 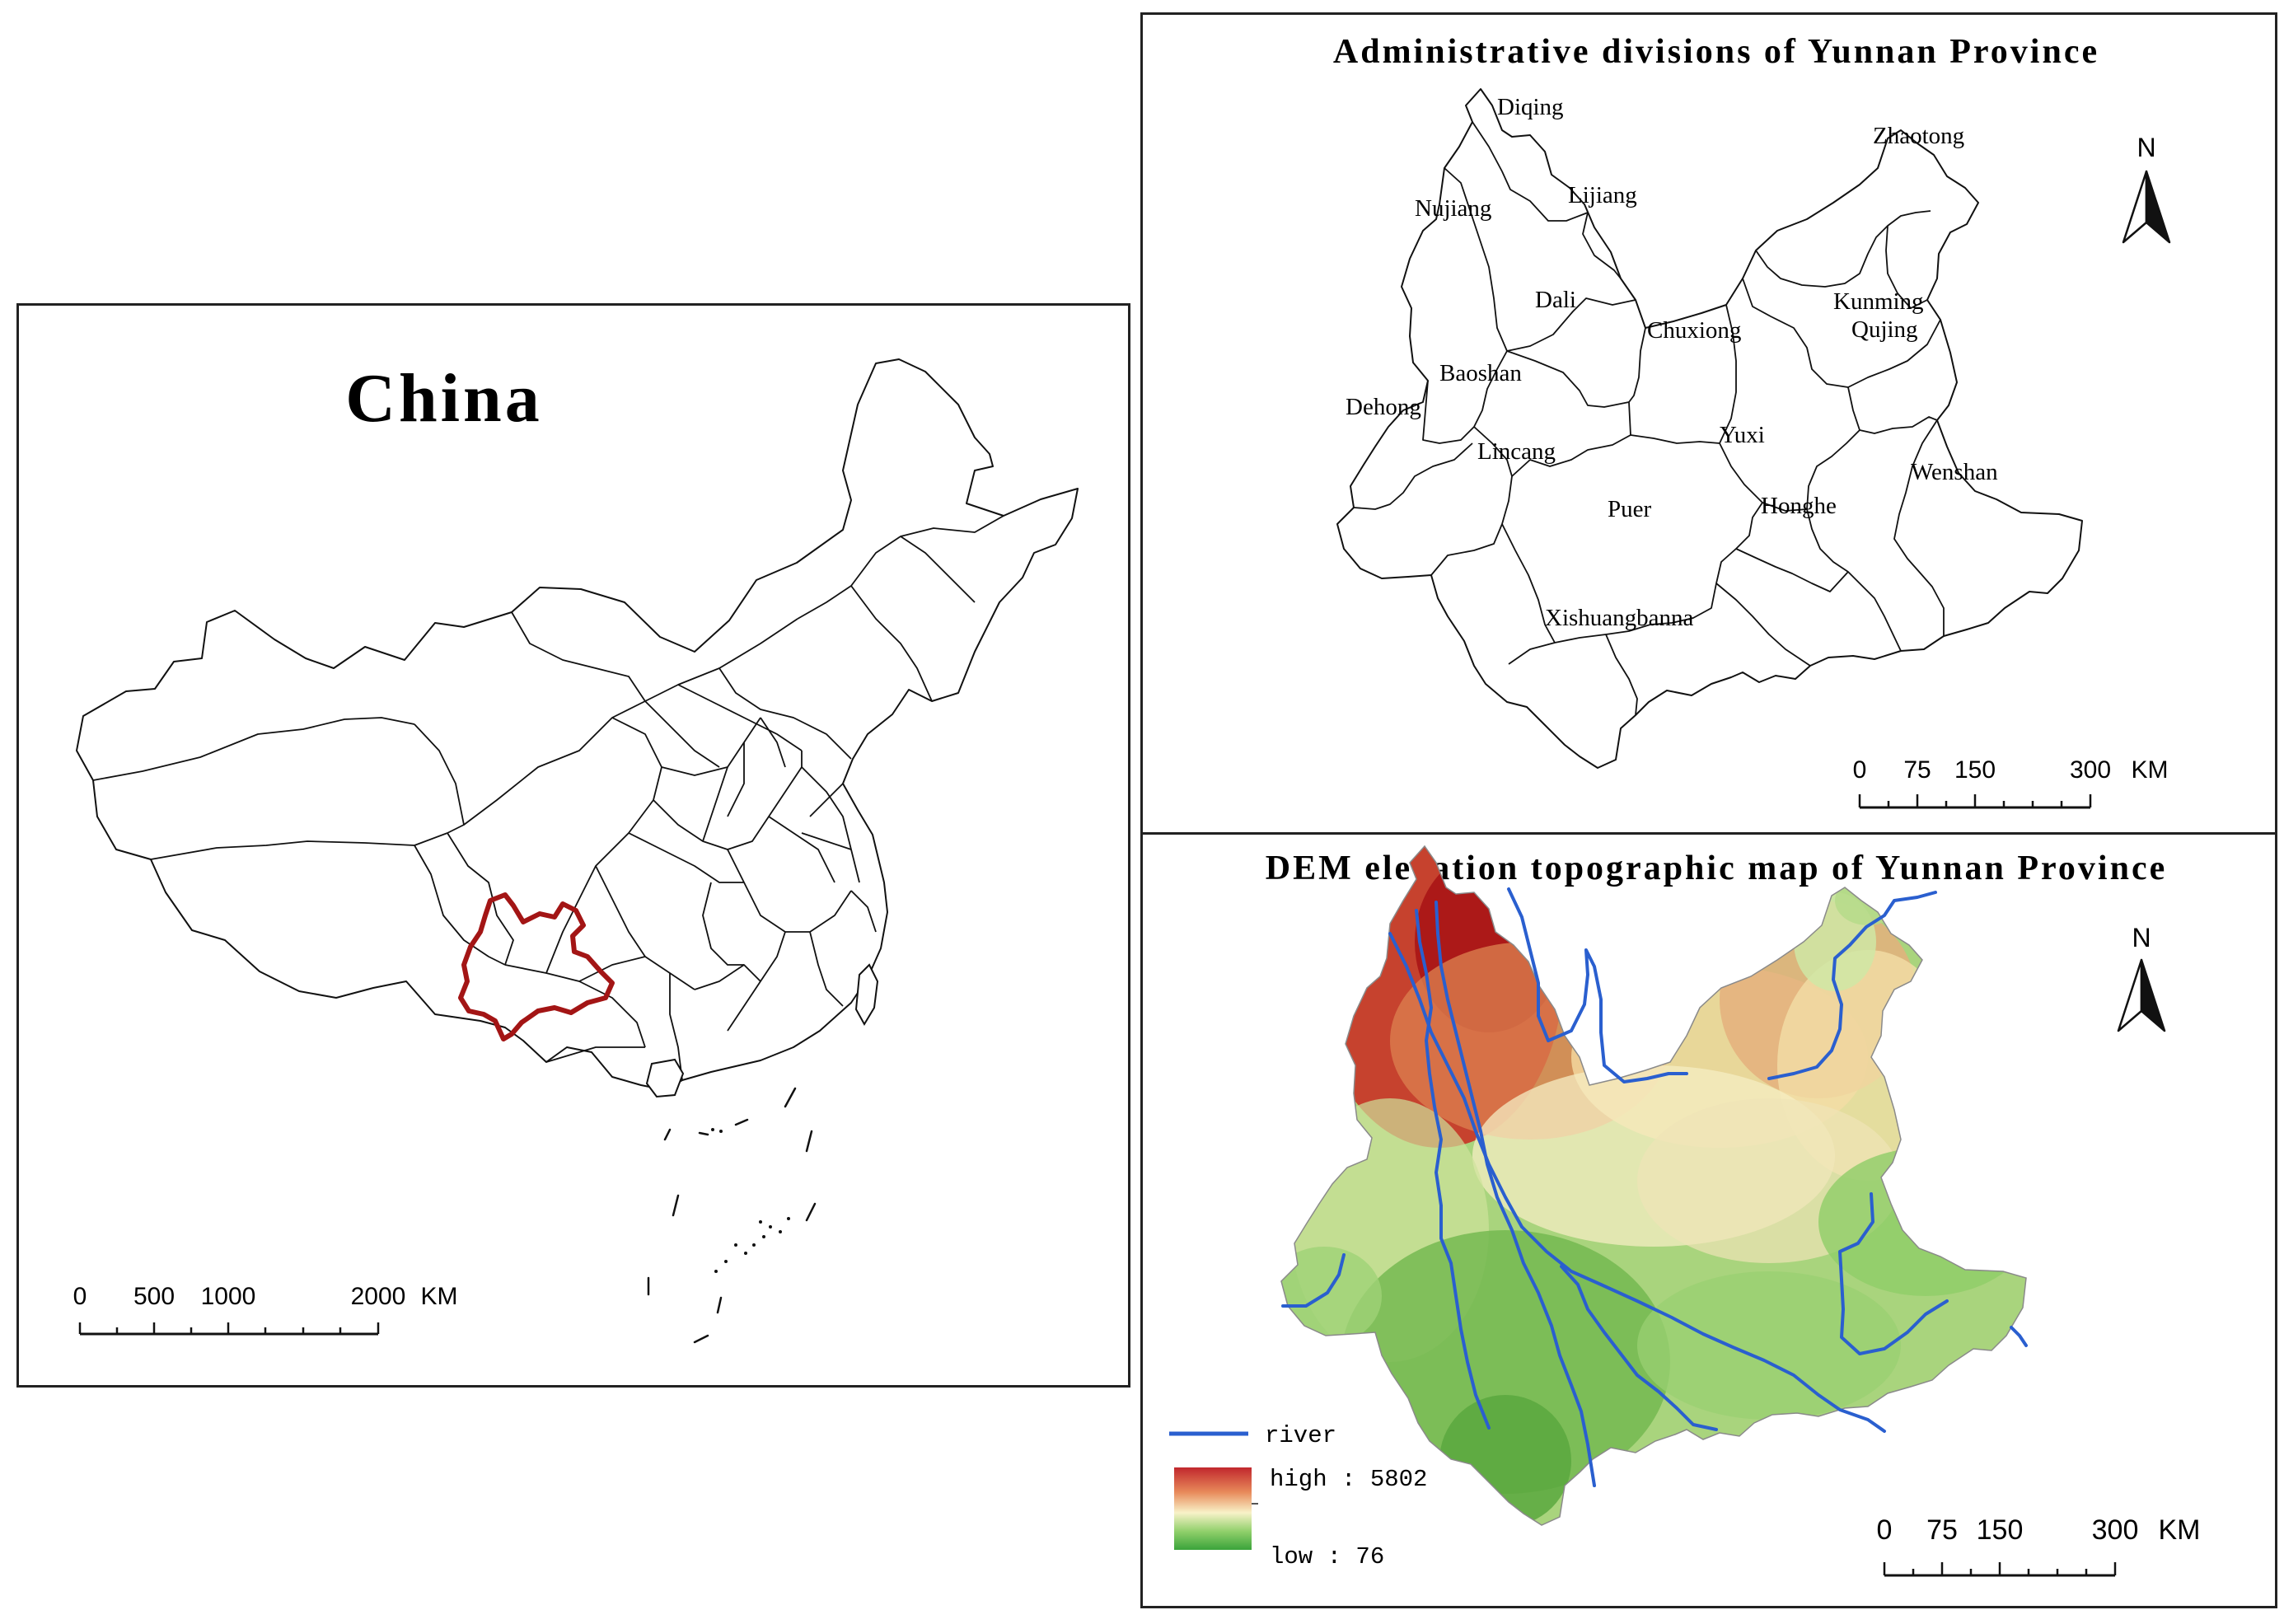 What do you see at coordinates (1639, 1348) in the screenshot?
I see `river-honghe` at bounding box center [1639, 1348].